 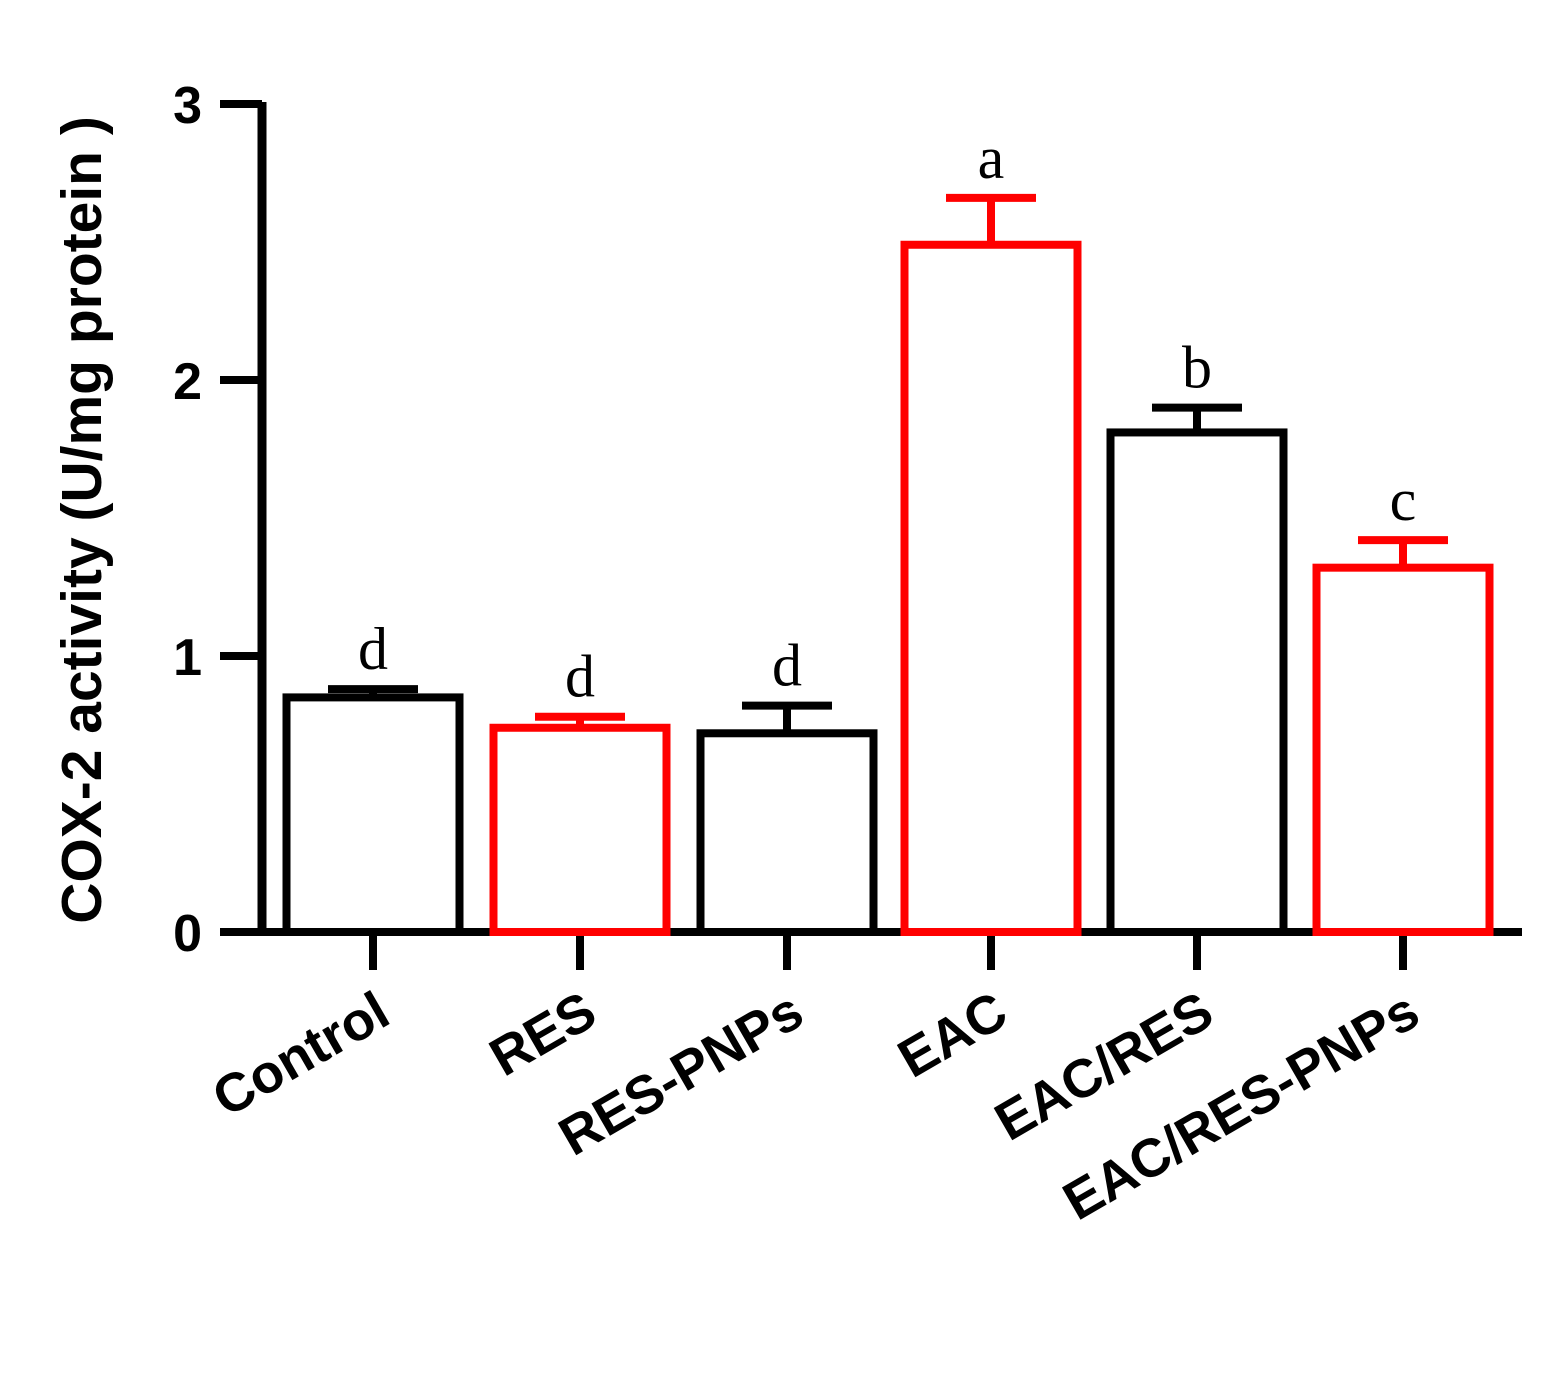 What do you see at coordinates (1197, 368) in the screenshot?
I see `significance-letter: b` at bounding box center [1197, 368].